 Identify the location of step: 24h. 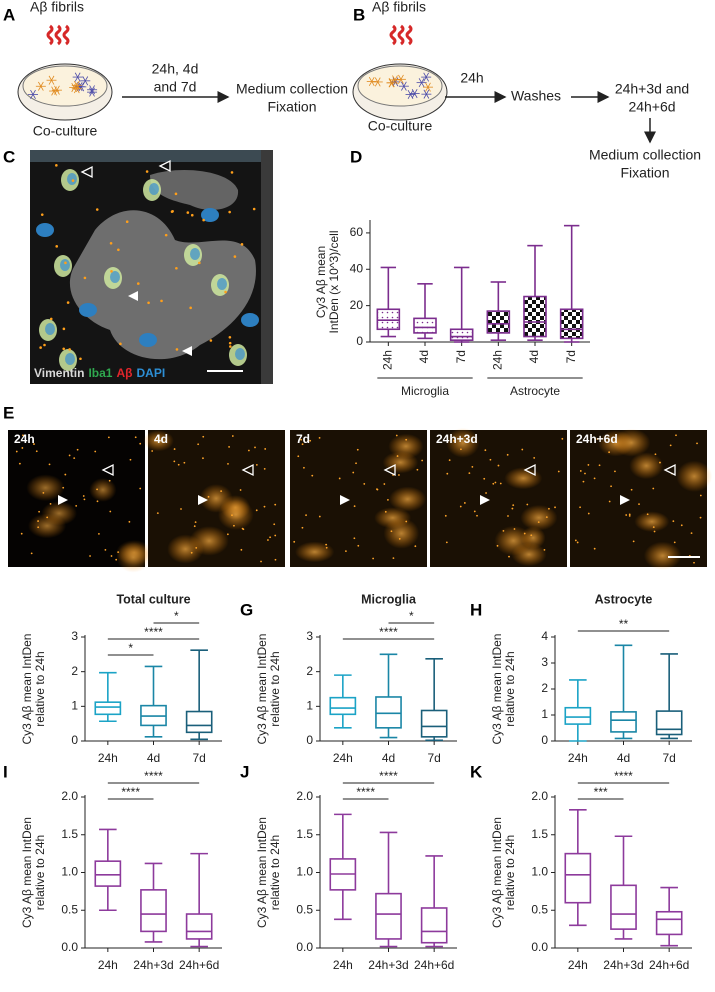
(471, 78).